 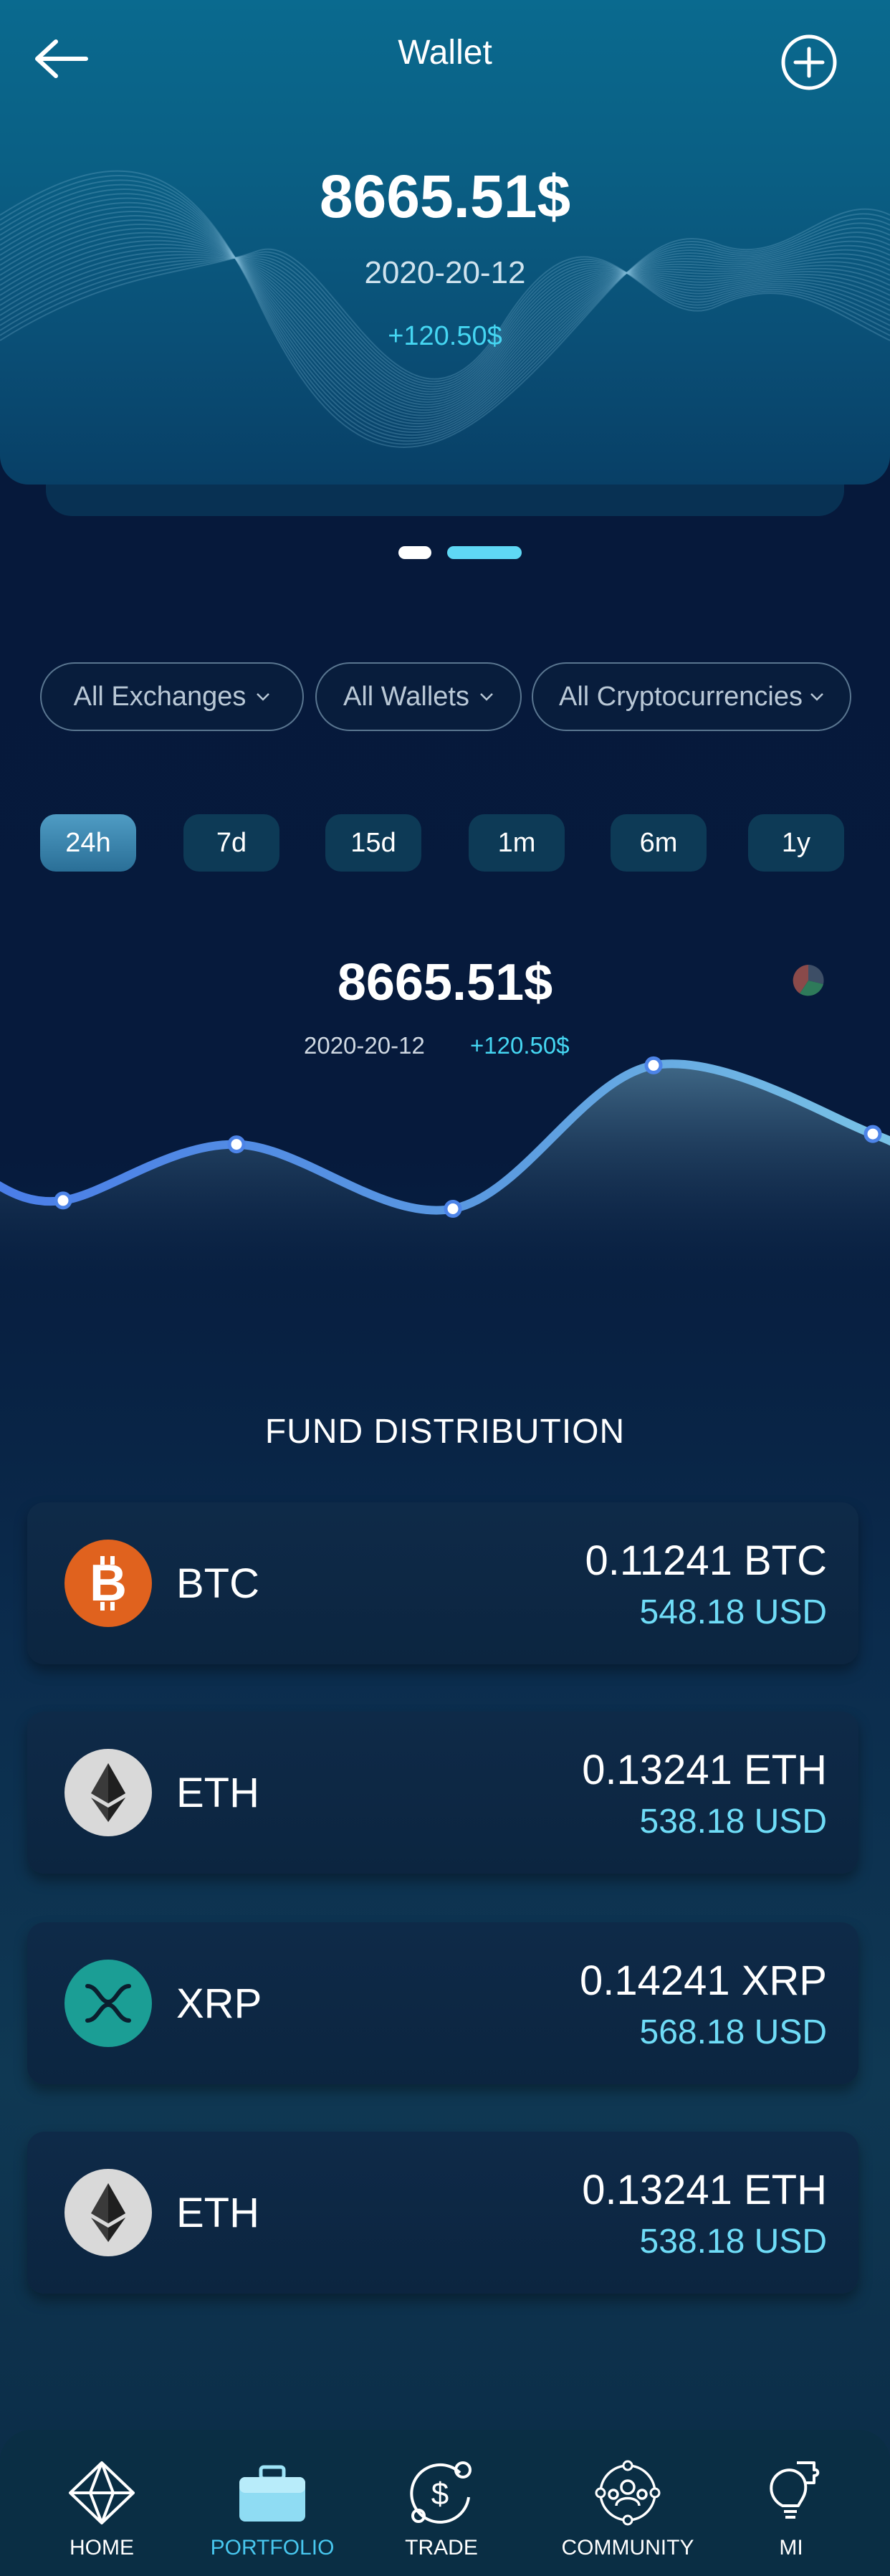 What do you see at coordinates (272, 2493) in the screenshot?
I see `briefcase-icon` at bounding box center [272, 2493].